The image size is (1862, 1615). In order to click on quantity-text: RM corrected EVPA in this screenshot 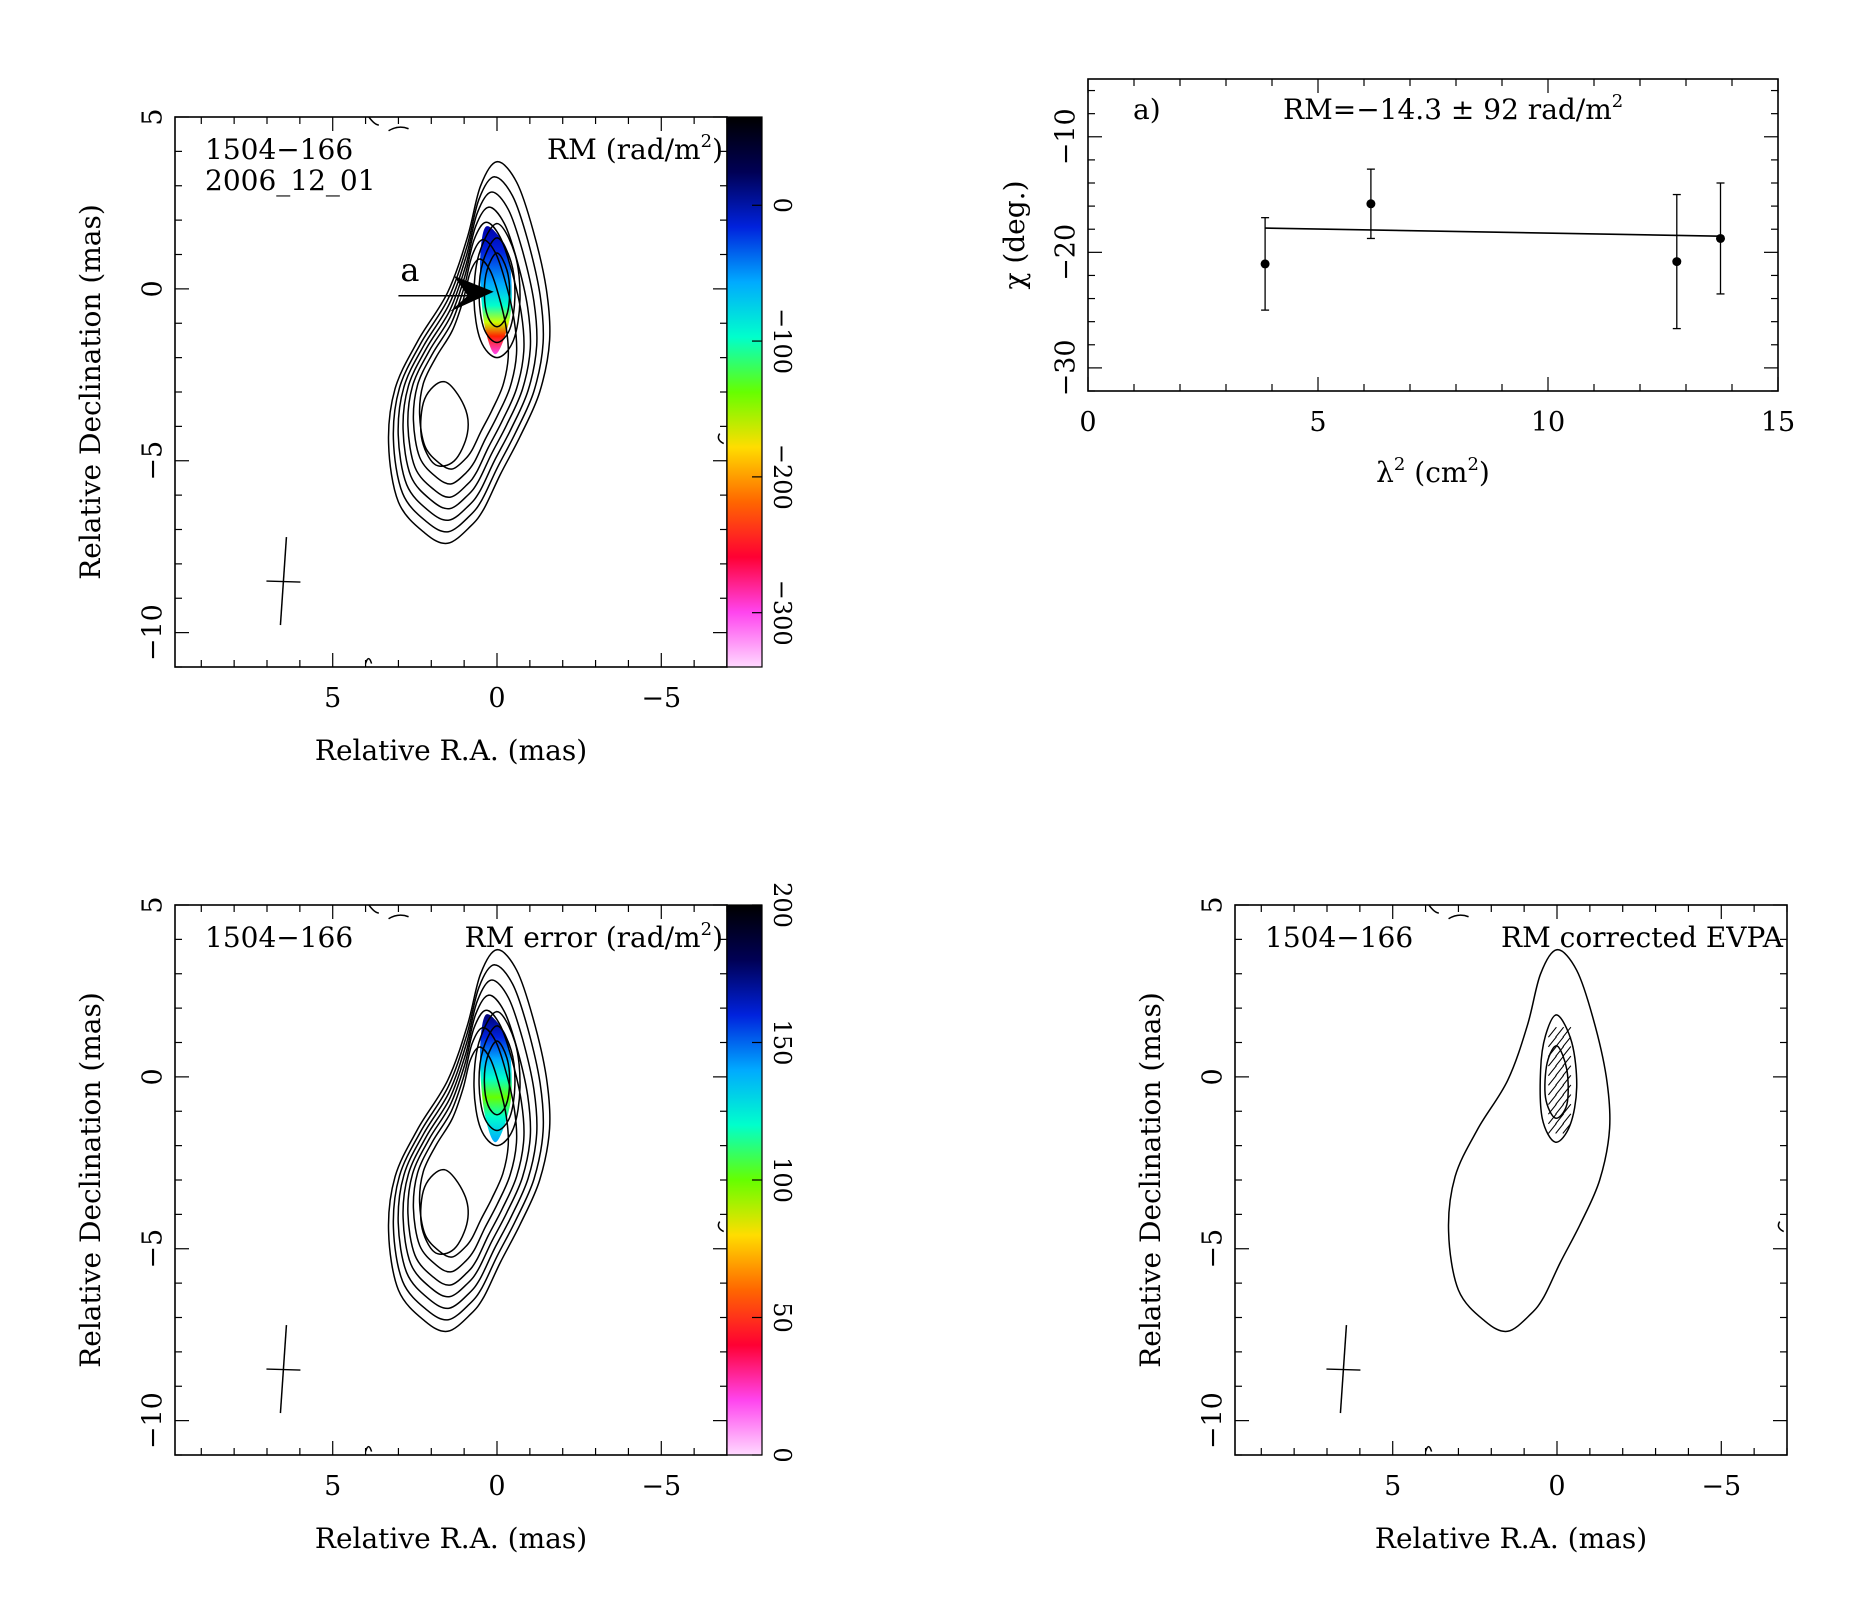, I will do `click(1642, 937)`.